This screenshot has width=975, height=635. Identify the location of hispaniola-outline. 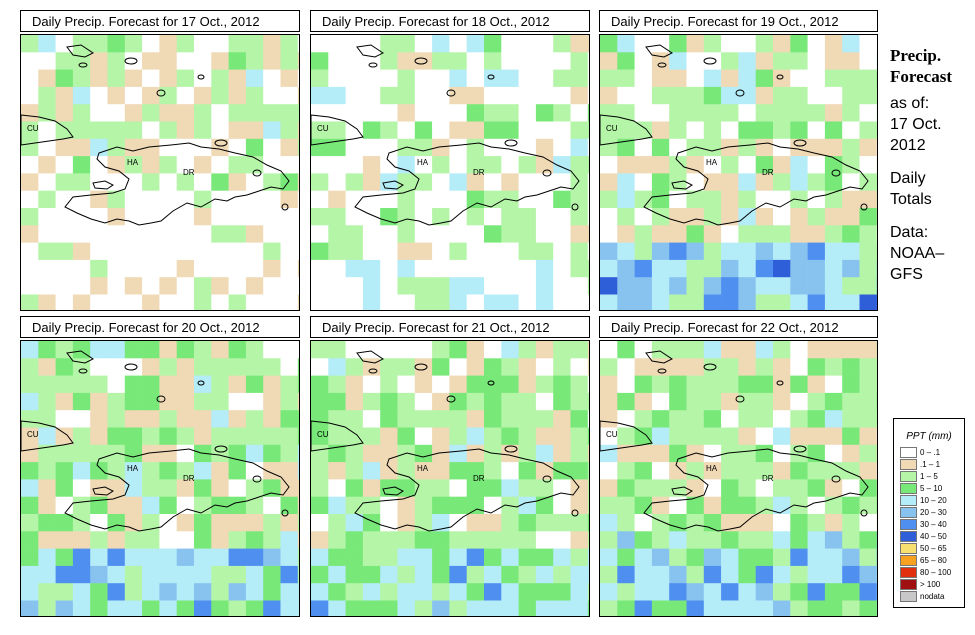
(756, 184).